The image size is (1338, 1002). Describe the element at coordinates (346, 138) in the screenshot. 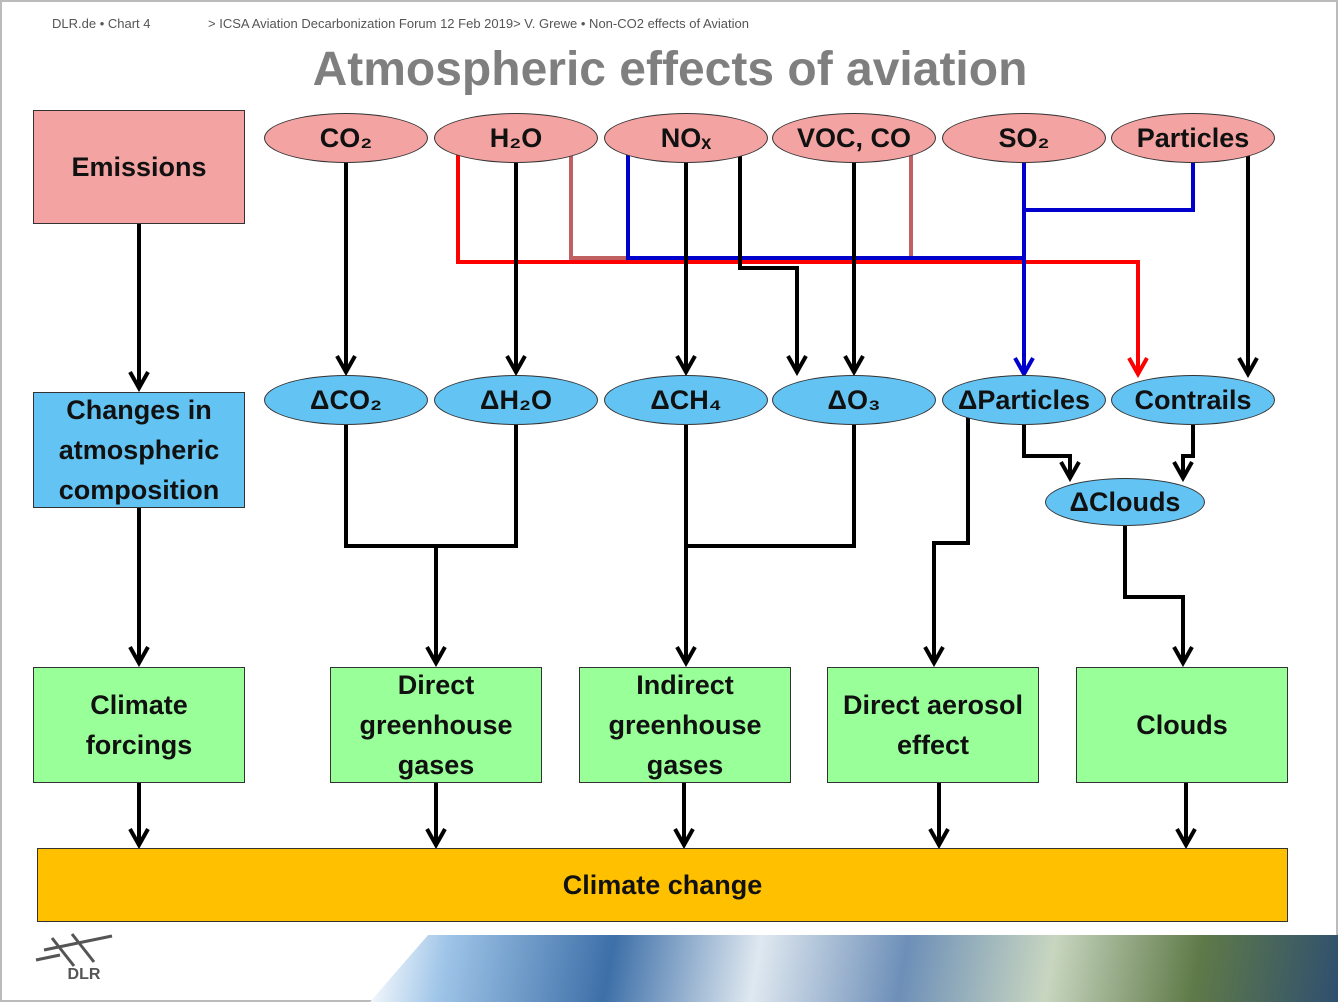

I see `emission: CO₂` at that location.